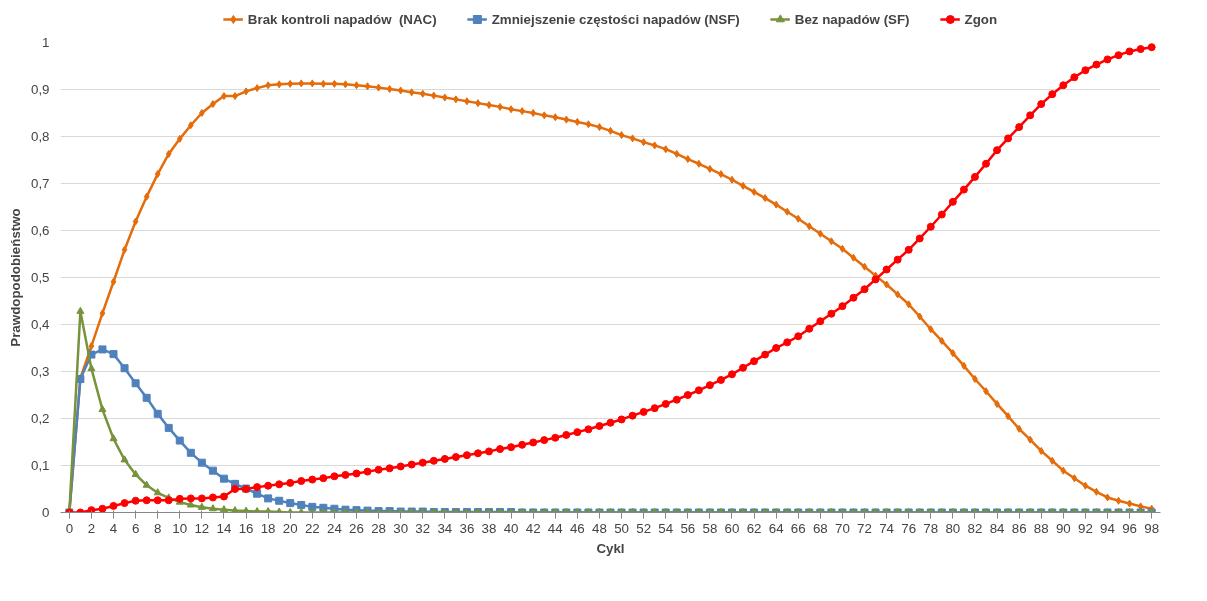 This screenshot has width=1207, height=601. What do you see at coordinates (202, 528) in the screenshot?
I see `x-tick-label: 12` at bounding box center [202, 528].